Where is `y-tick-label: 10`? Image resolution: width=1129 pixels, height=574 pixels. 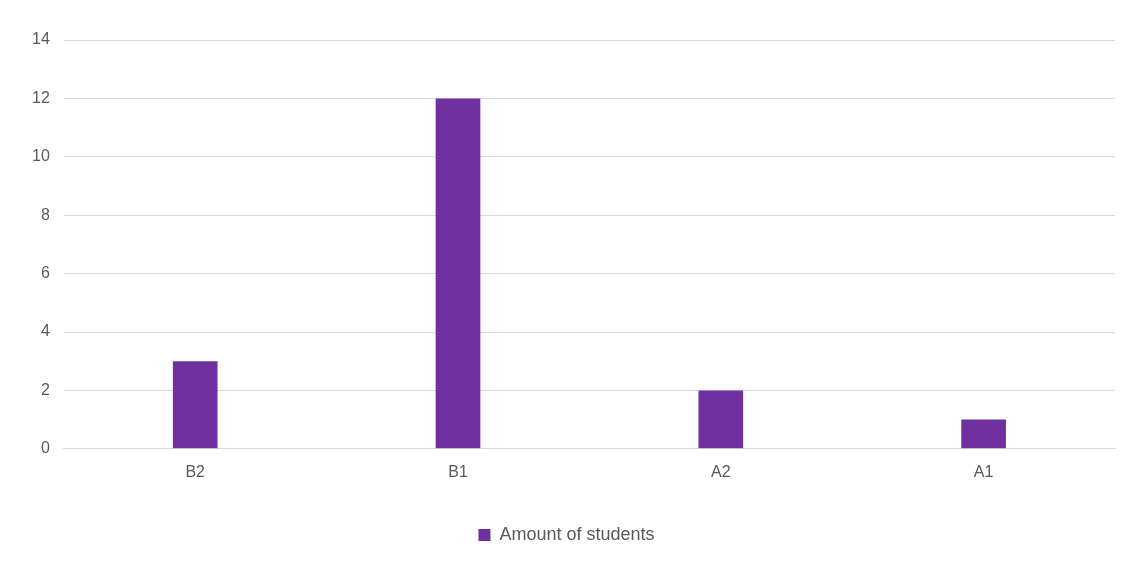
y-tick-label: 10 is located at coordinates (41, 156).